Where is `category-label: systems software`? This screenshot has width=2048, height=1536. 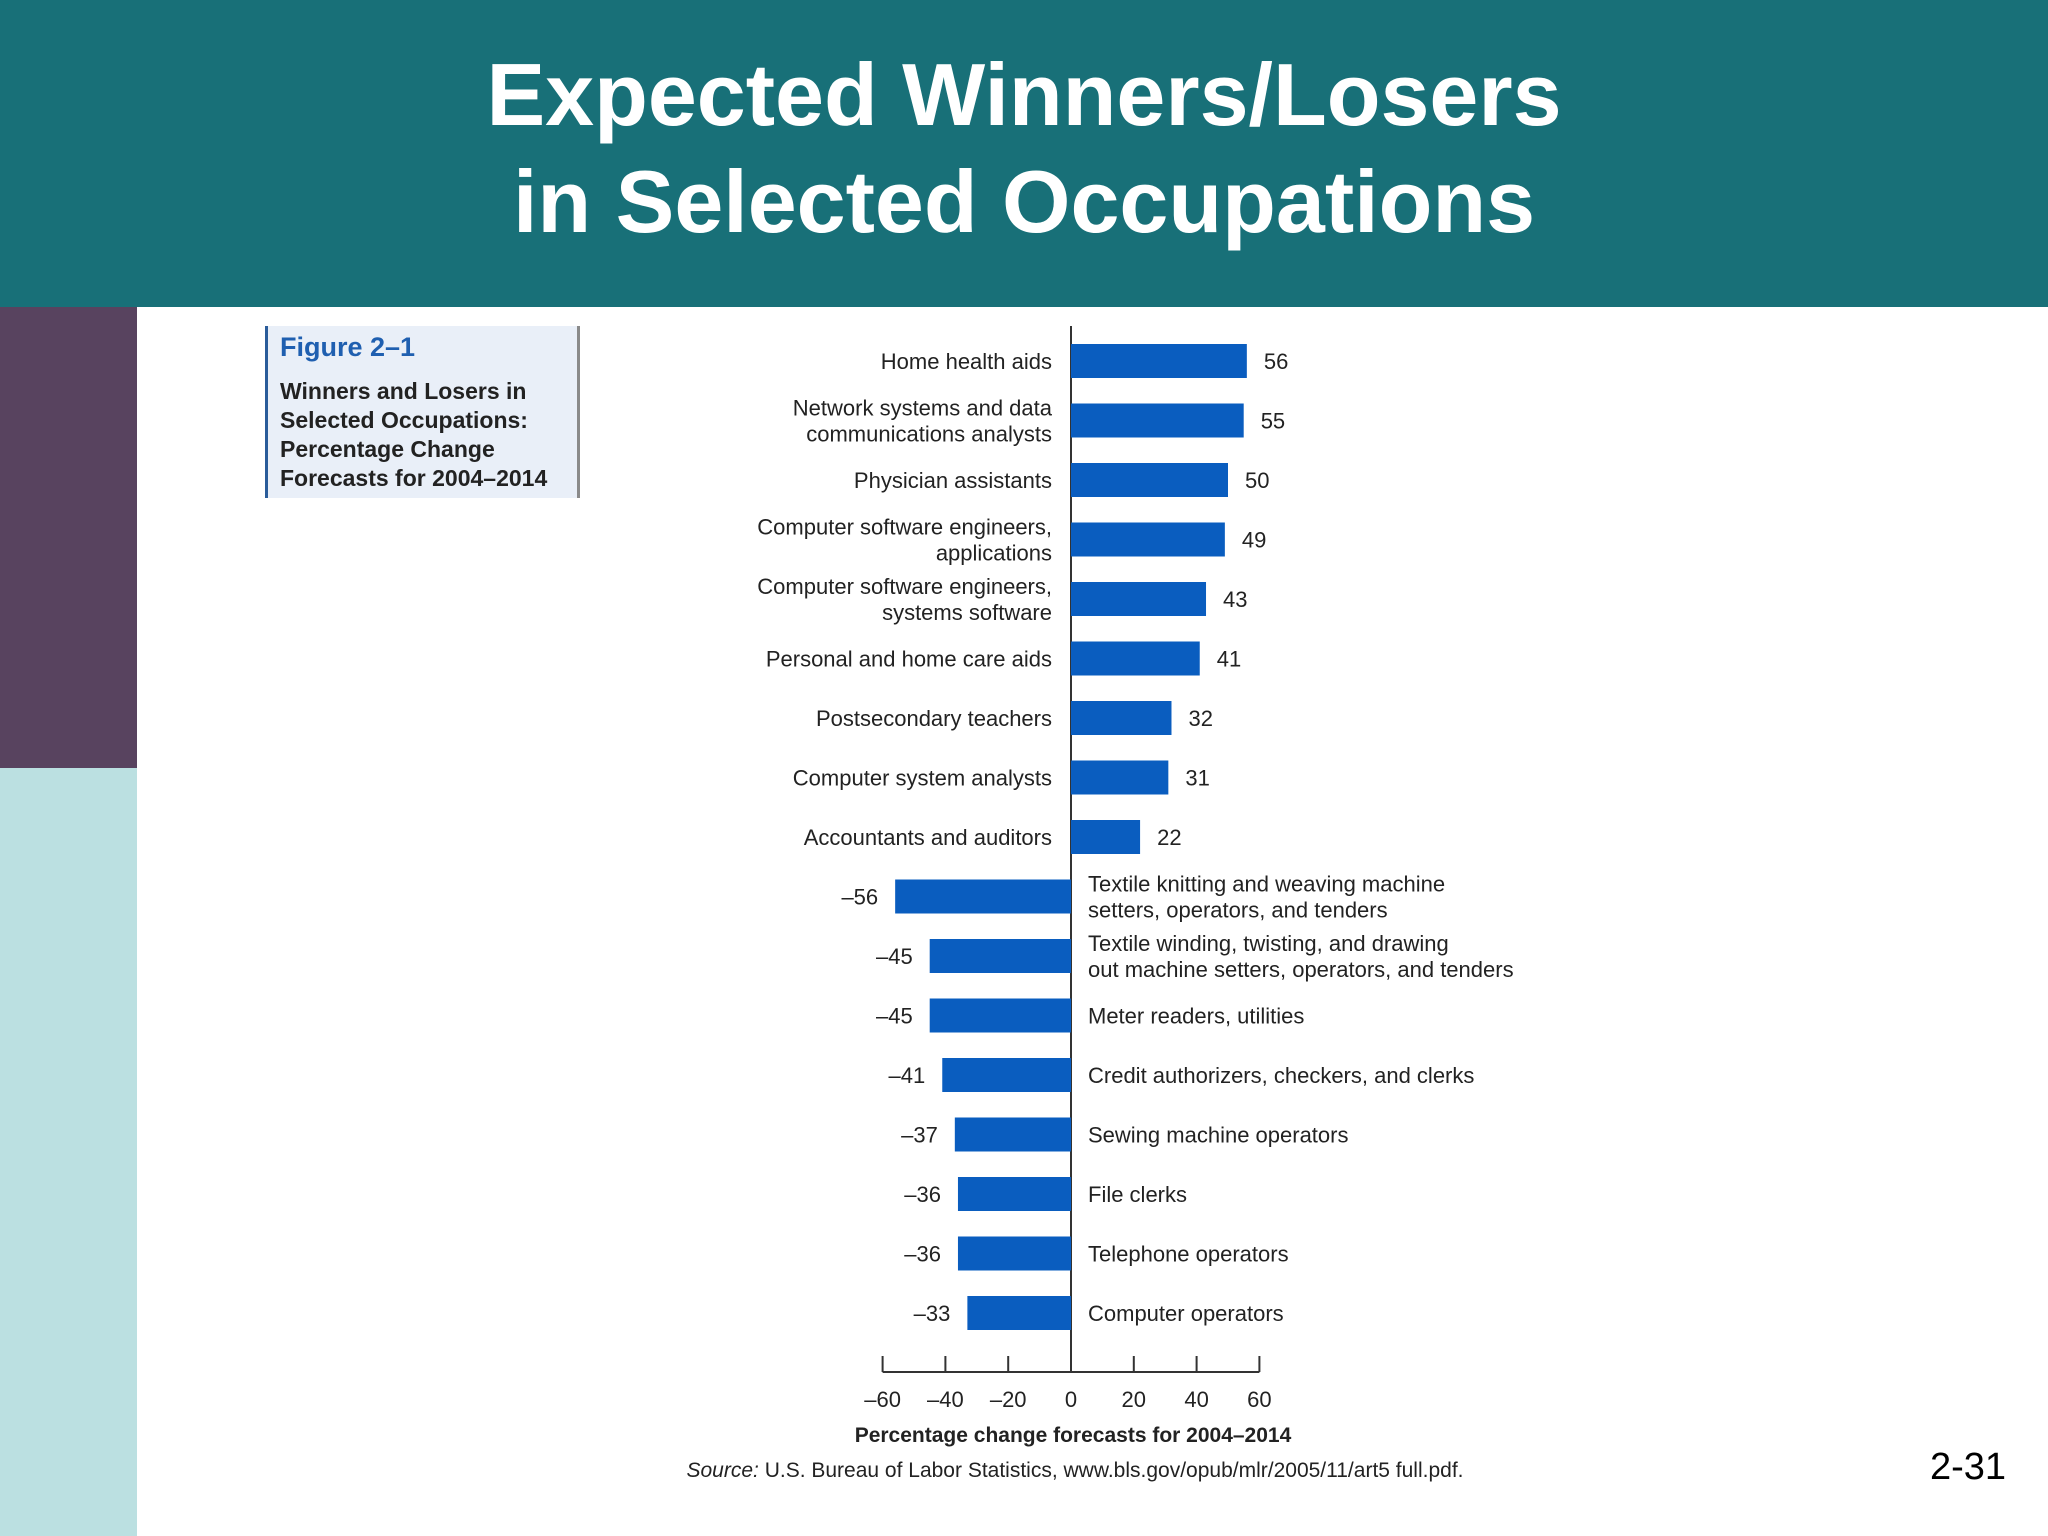
category-label: systems software is located at coordinates (967, 612).